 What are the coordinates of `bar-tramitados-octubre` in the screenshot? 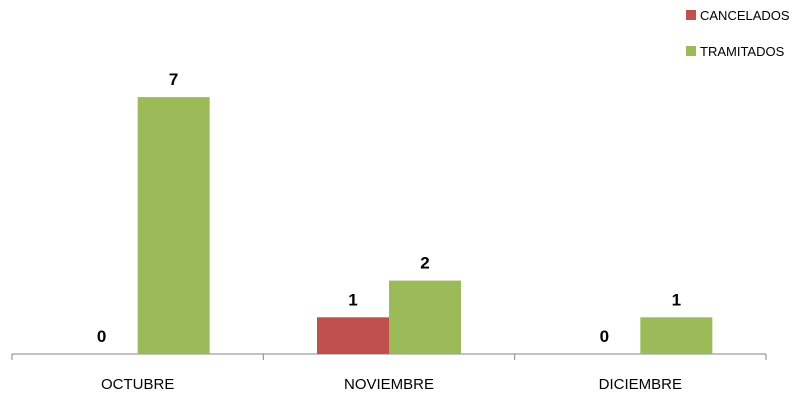 It's located at (173, 225).